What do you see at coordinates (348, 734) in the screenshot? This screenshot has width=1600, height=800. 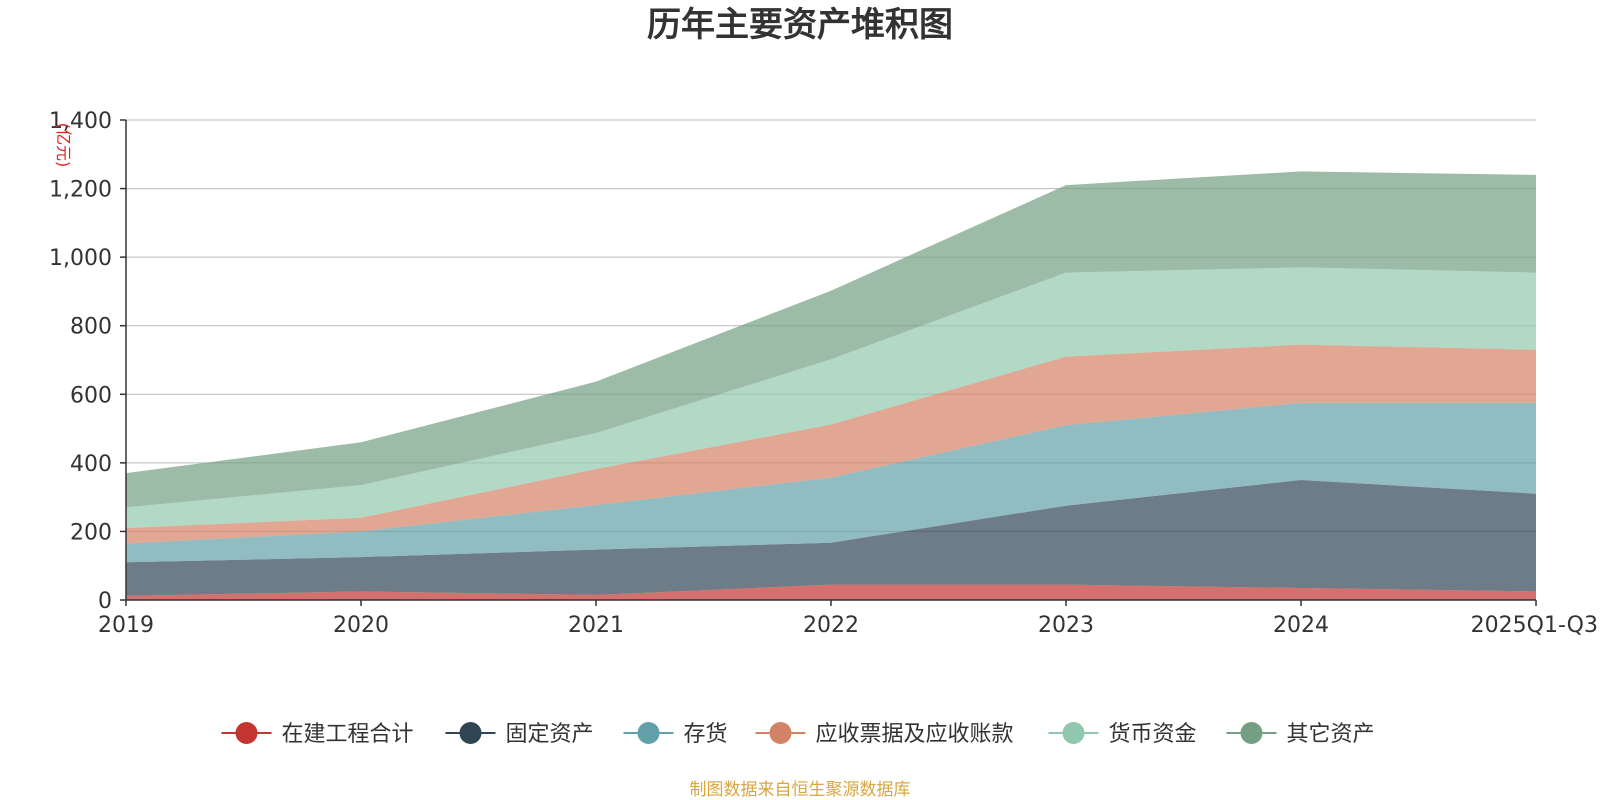 I see `legend-label-0: 在建工程合计` at bounding box center [348, 734].